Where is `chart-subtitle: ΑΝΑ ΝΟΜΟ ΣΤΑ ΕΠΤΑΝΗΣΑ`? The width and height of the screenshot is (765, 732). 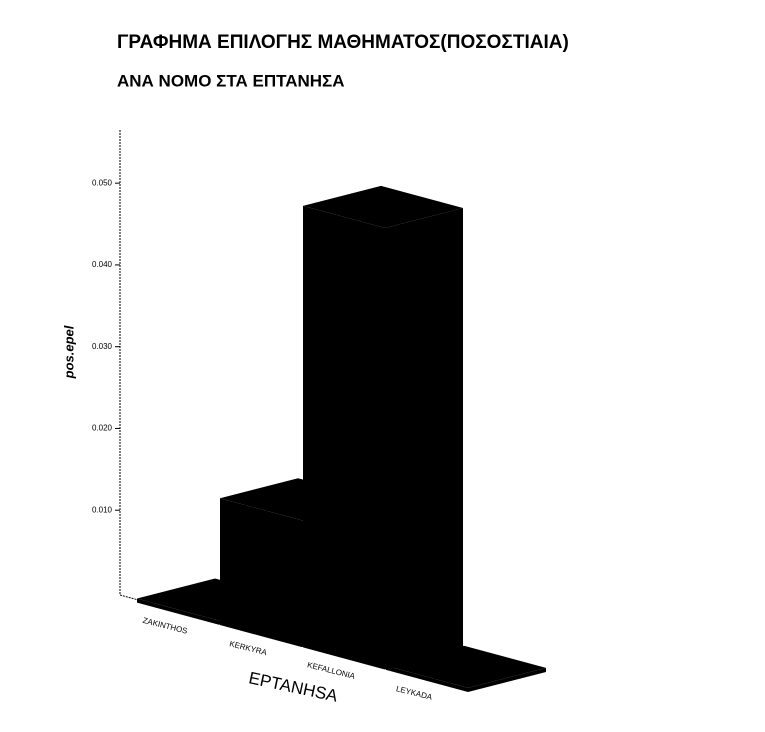 chart-subtitle: ΑΝΑ ΝΟΜΟ ΣΤΑ ΕΠΤΑΝΗΣΑ is located at coordinates (231, 80).